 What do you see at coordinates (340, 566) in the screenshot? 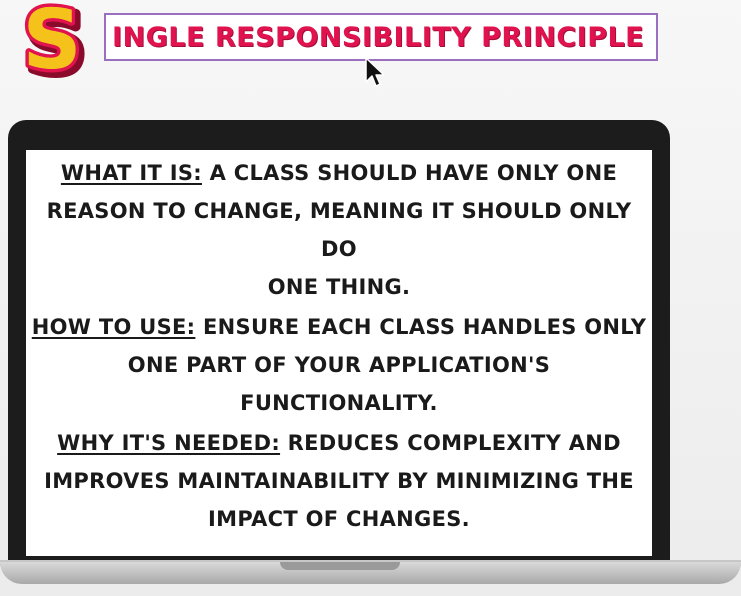
I see `laptop-notch` at bounding box center [340, 566].